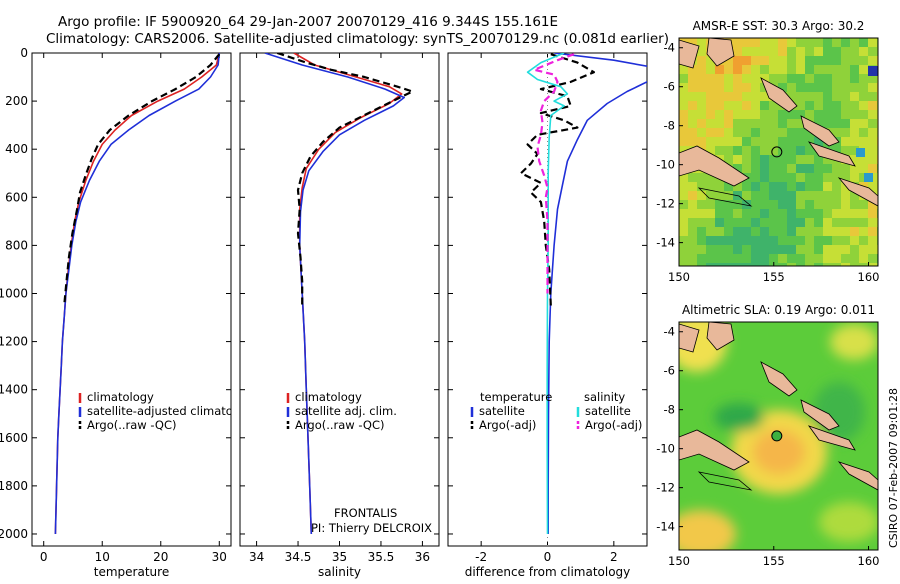 This screenshot has height=584, width=900. I want to click on x-axis-label: difference from climatology, so click(548, 572).